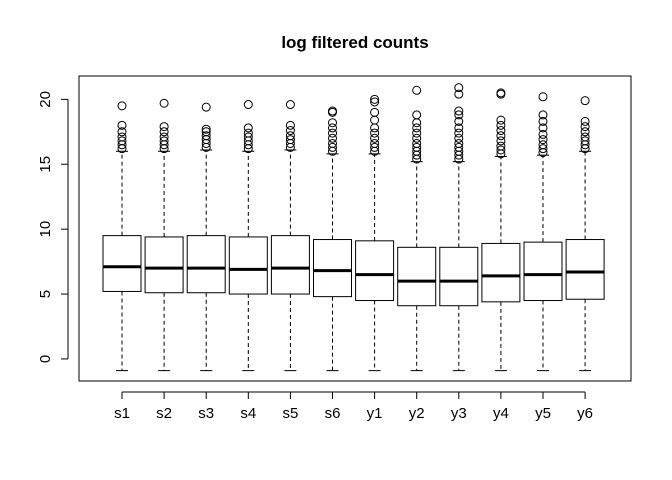 This screenshot has height=480, width=672. I want to click on box-s4, so click(248, 236).